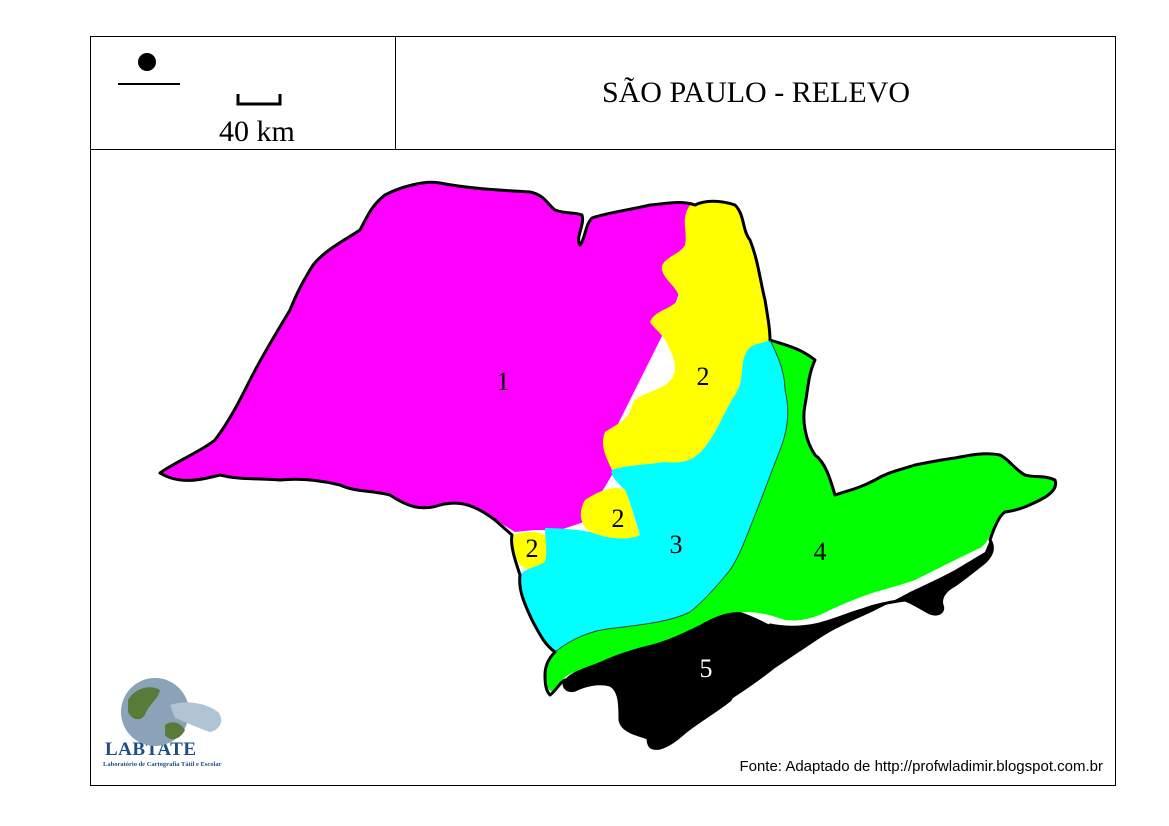  I want to click on map-title: SÃO PAULO - RELEVO, so click(756, 92).